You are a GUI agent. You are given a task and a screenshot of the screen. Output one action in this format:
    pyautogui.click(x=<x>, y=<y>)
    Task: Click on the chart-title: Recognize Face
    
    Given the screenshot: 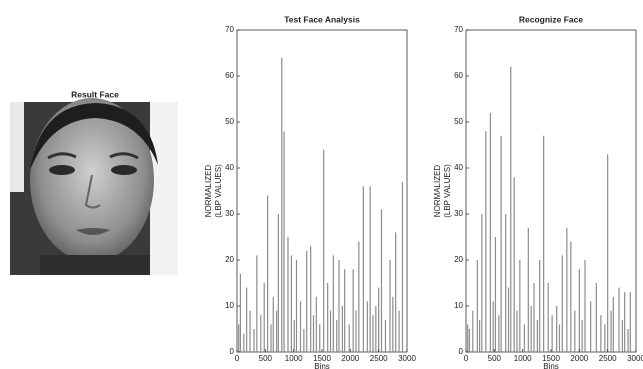 What is the action you would take?
    pyautogui.click(x=551, y=19)
    